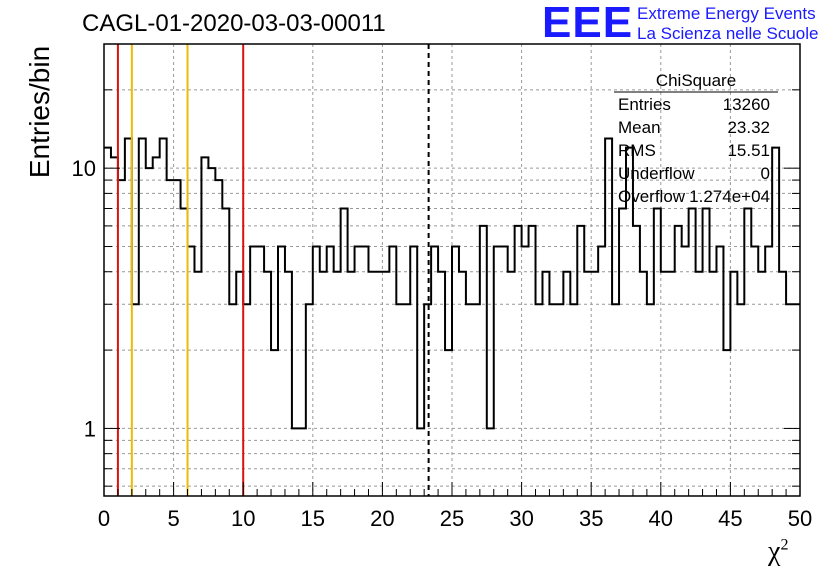 The height and width of the screenshot is (572, 836). Describe the element at coordinates (729, 196) in the screenshot. I see `stats-value: 1.274e+04` at that location.